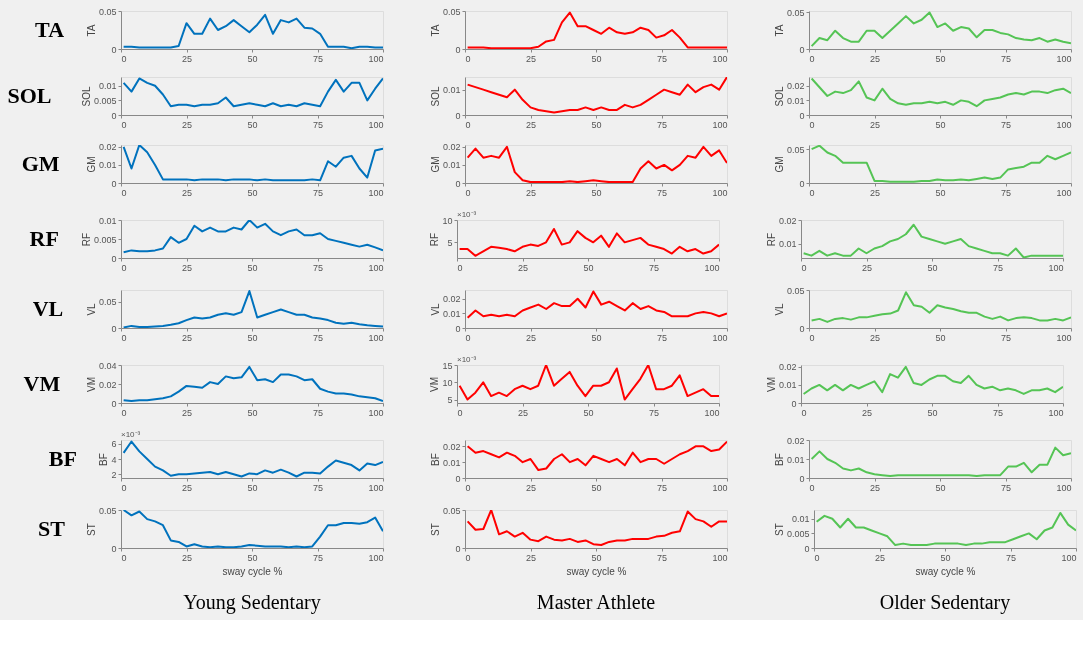 The width and height of the screenshot is (1084, 648). I want to click on chart-title: VL, so click(48, 308).